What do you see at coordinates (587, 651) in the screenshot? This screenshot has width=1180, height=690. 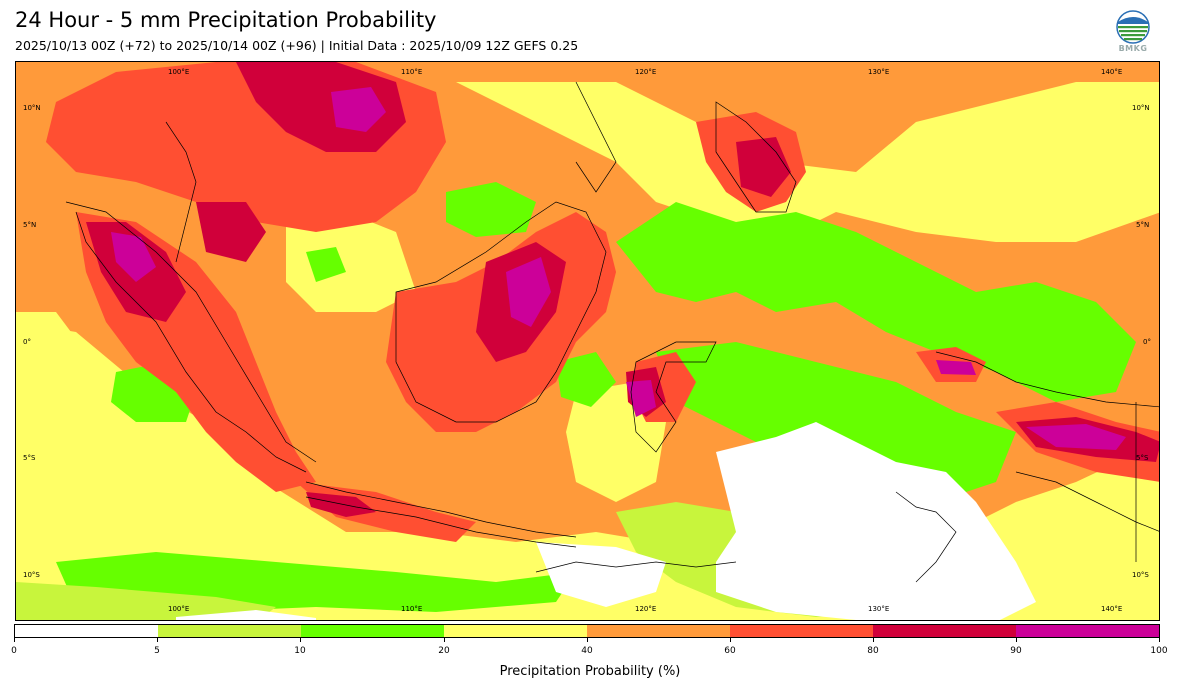 I see `colorbar-tick-label: 40` at bounding box center [587, 651].